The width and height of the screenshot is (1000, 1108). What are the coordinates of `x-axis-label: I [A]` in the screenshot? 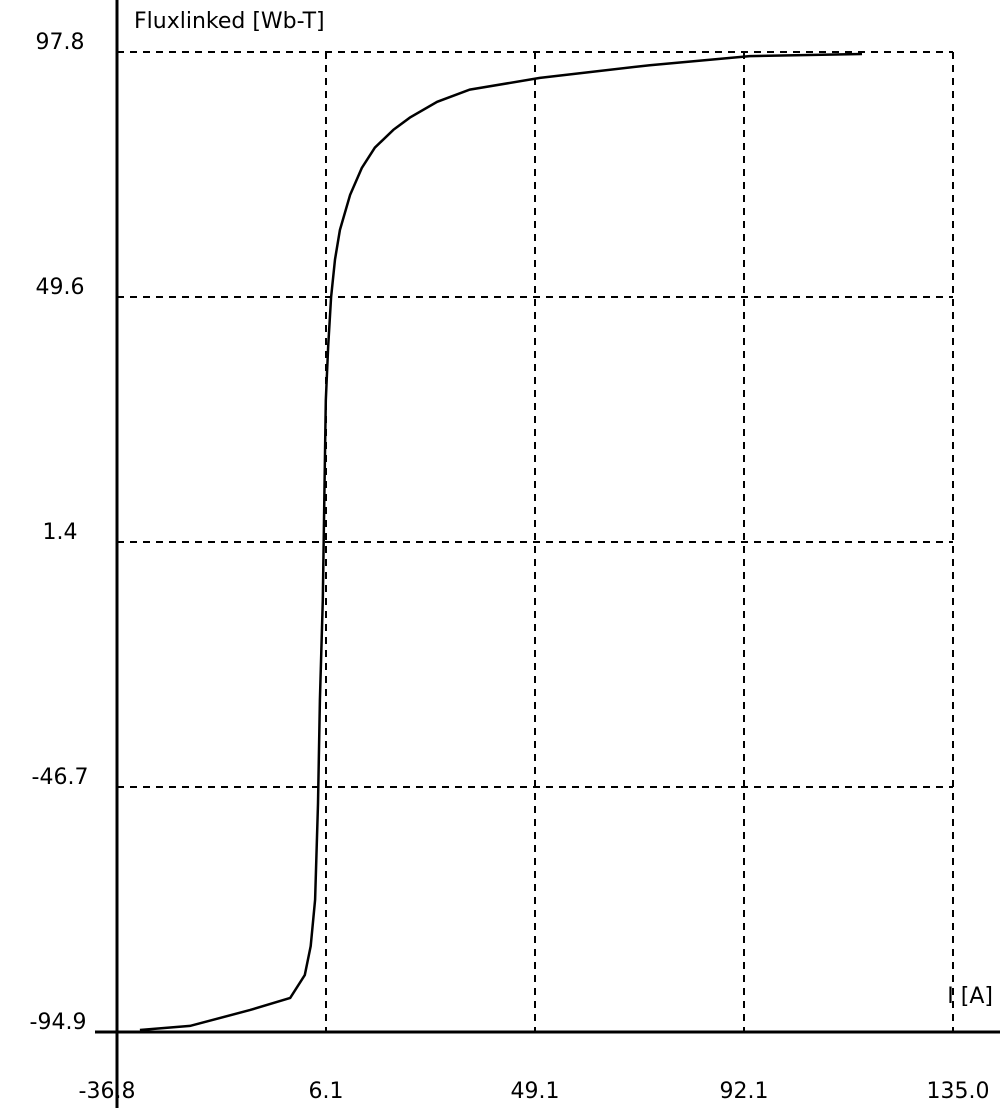 It's located at (970, 996).